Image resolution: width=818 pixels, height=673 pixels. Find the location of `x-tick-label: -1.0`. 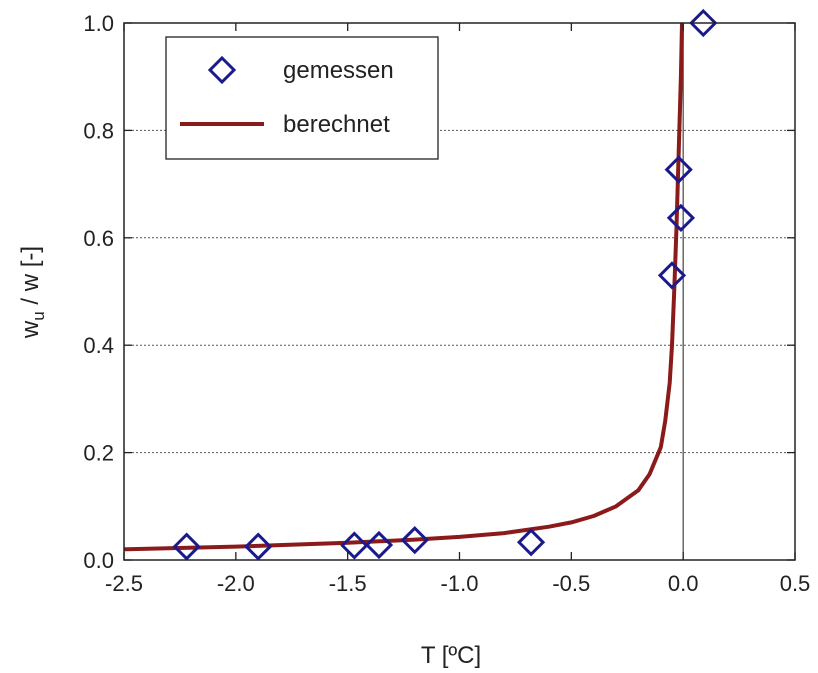

x-tick-label: -1.0 is located at coordinates (460, 583).